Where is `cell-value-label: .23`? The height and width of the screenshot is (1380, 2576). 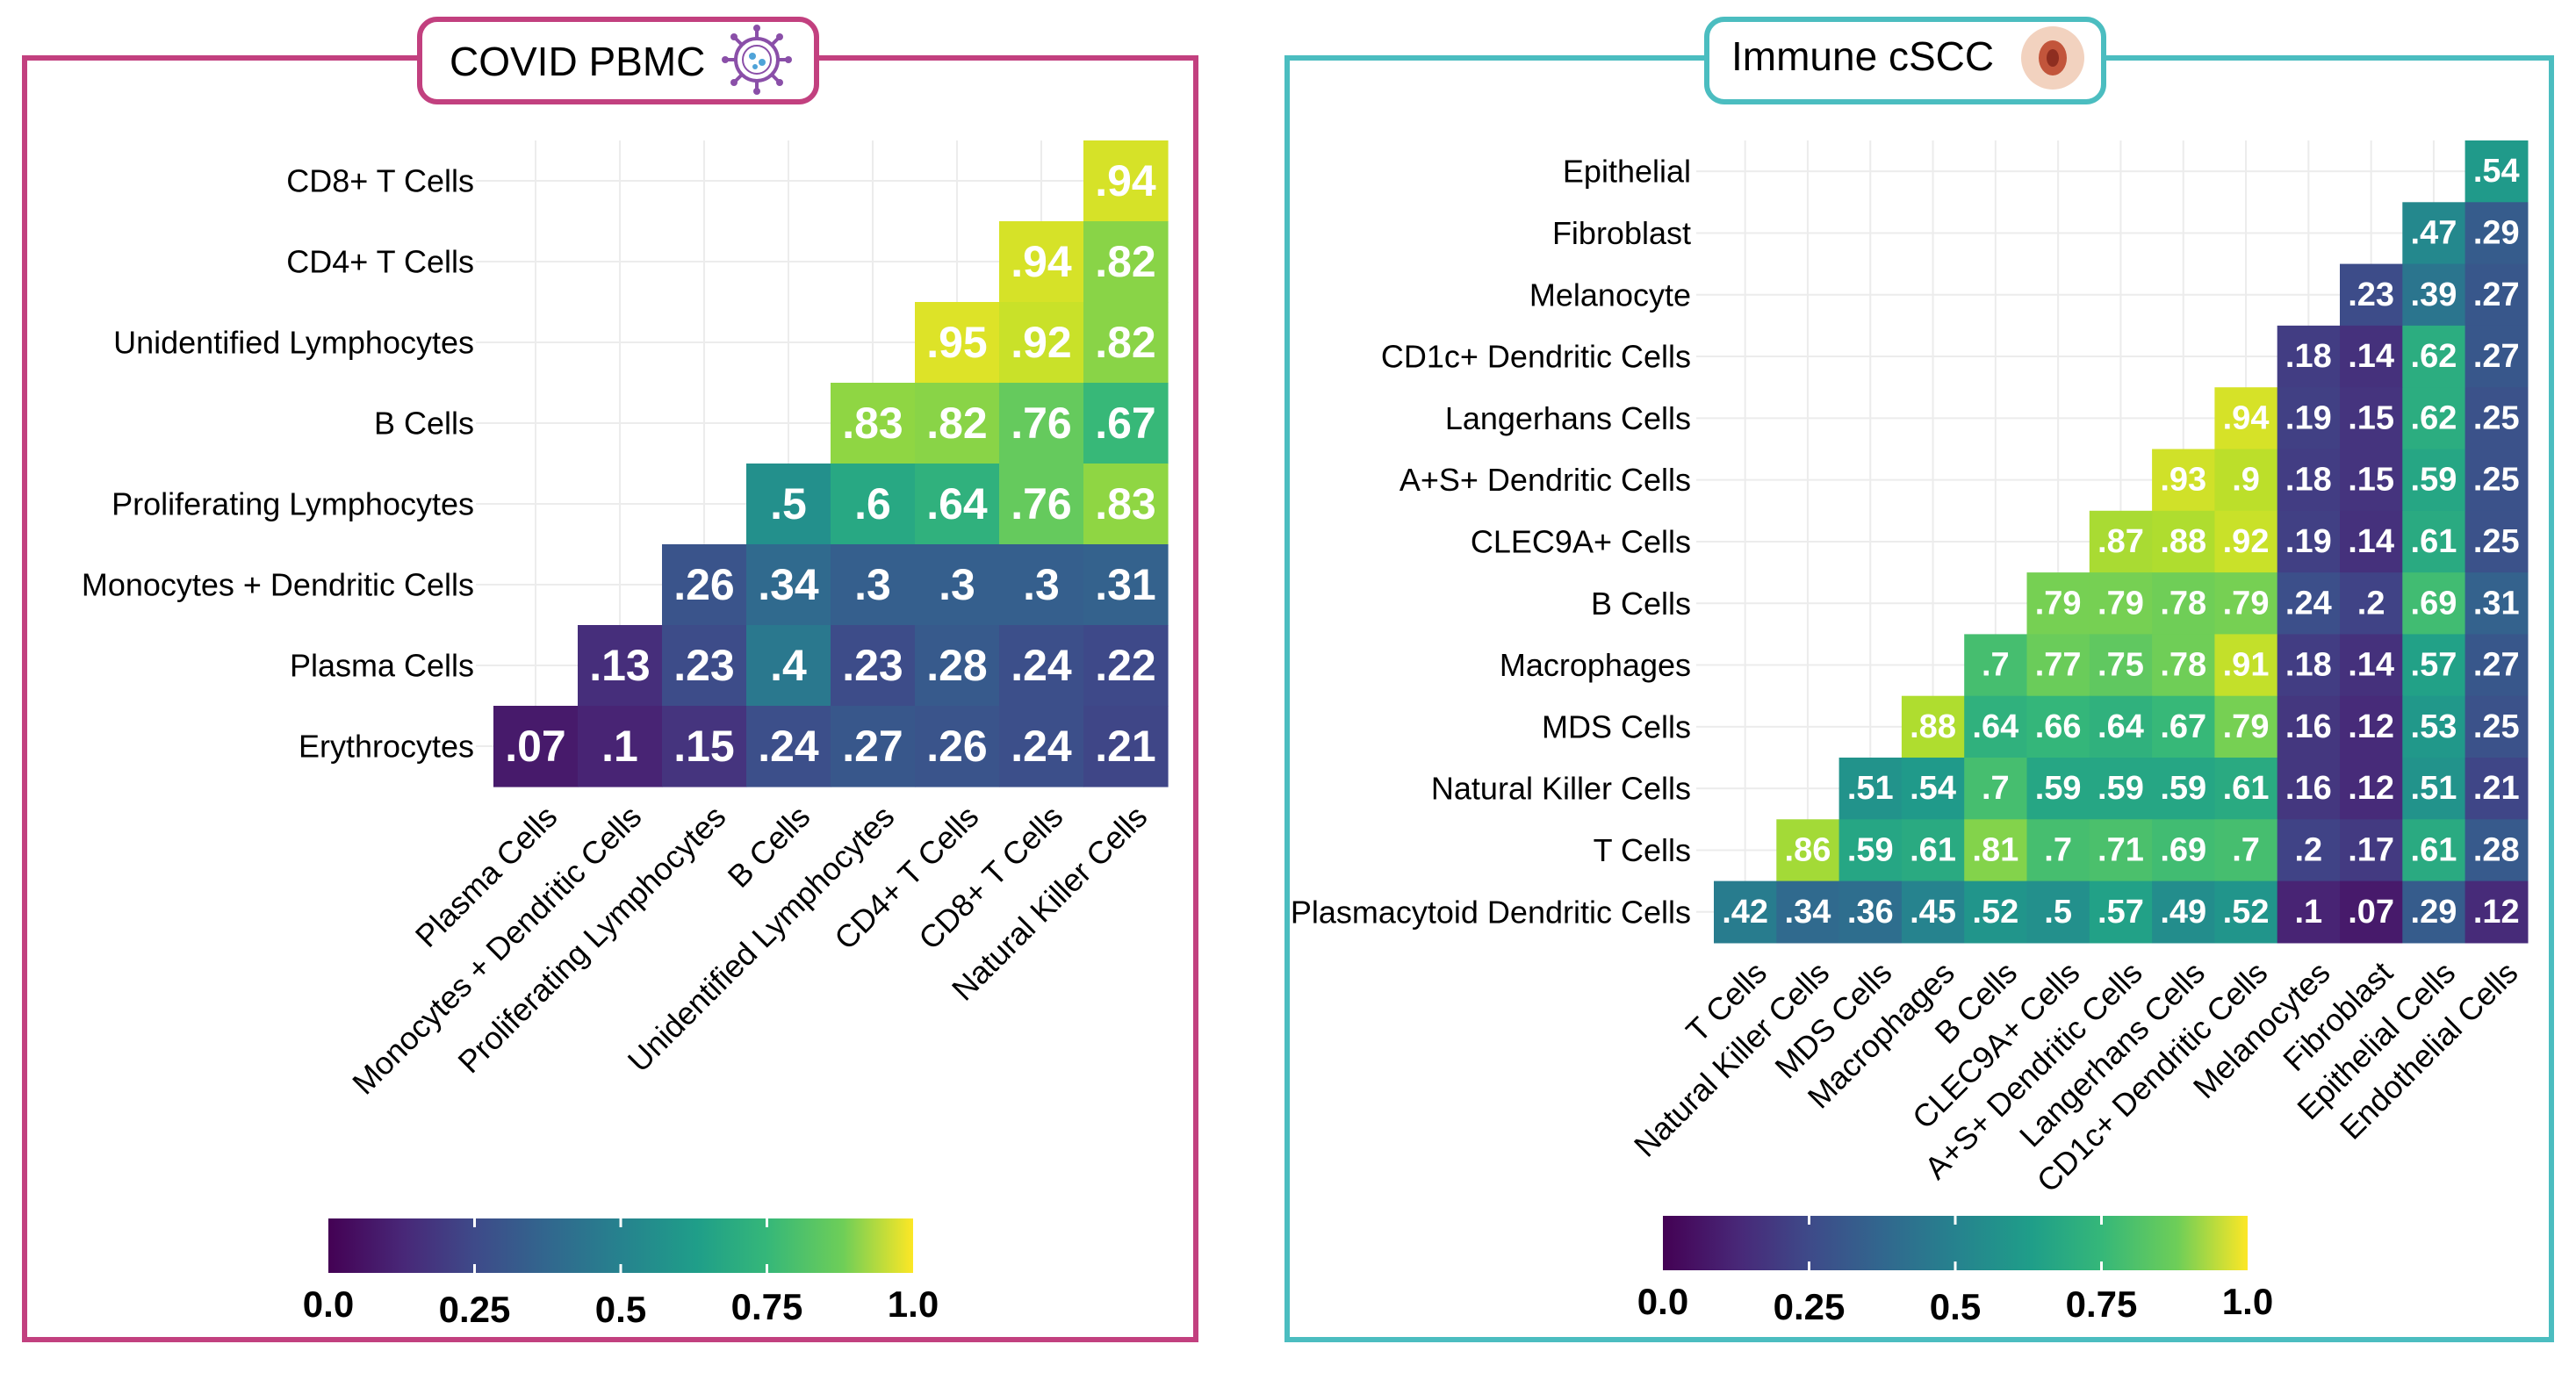
cell-value-label: .23 is located at coordinates (872, 666).